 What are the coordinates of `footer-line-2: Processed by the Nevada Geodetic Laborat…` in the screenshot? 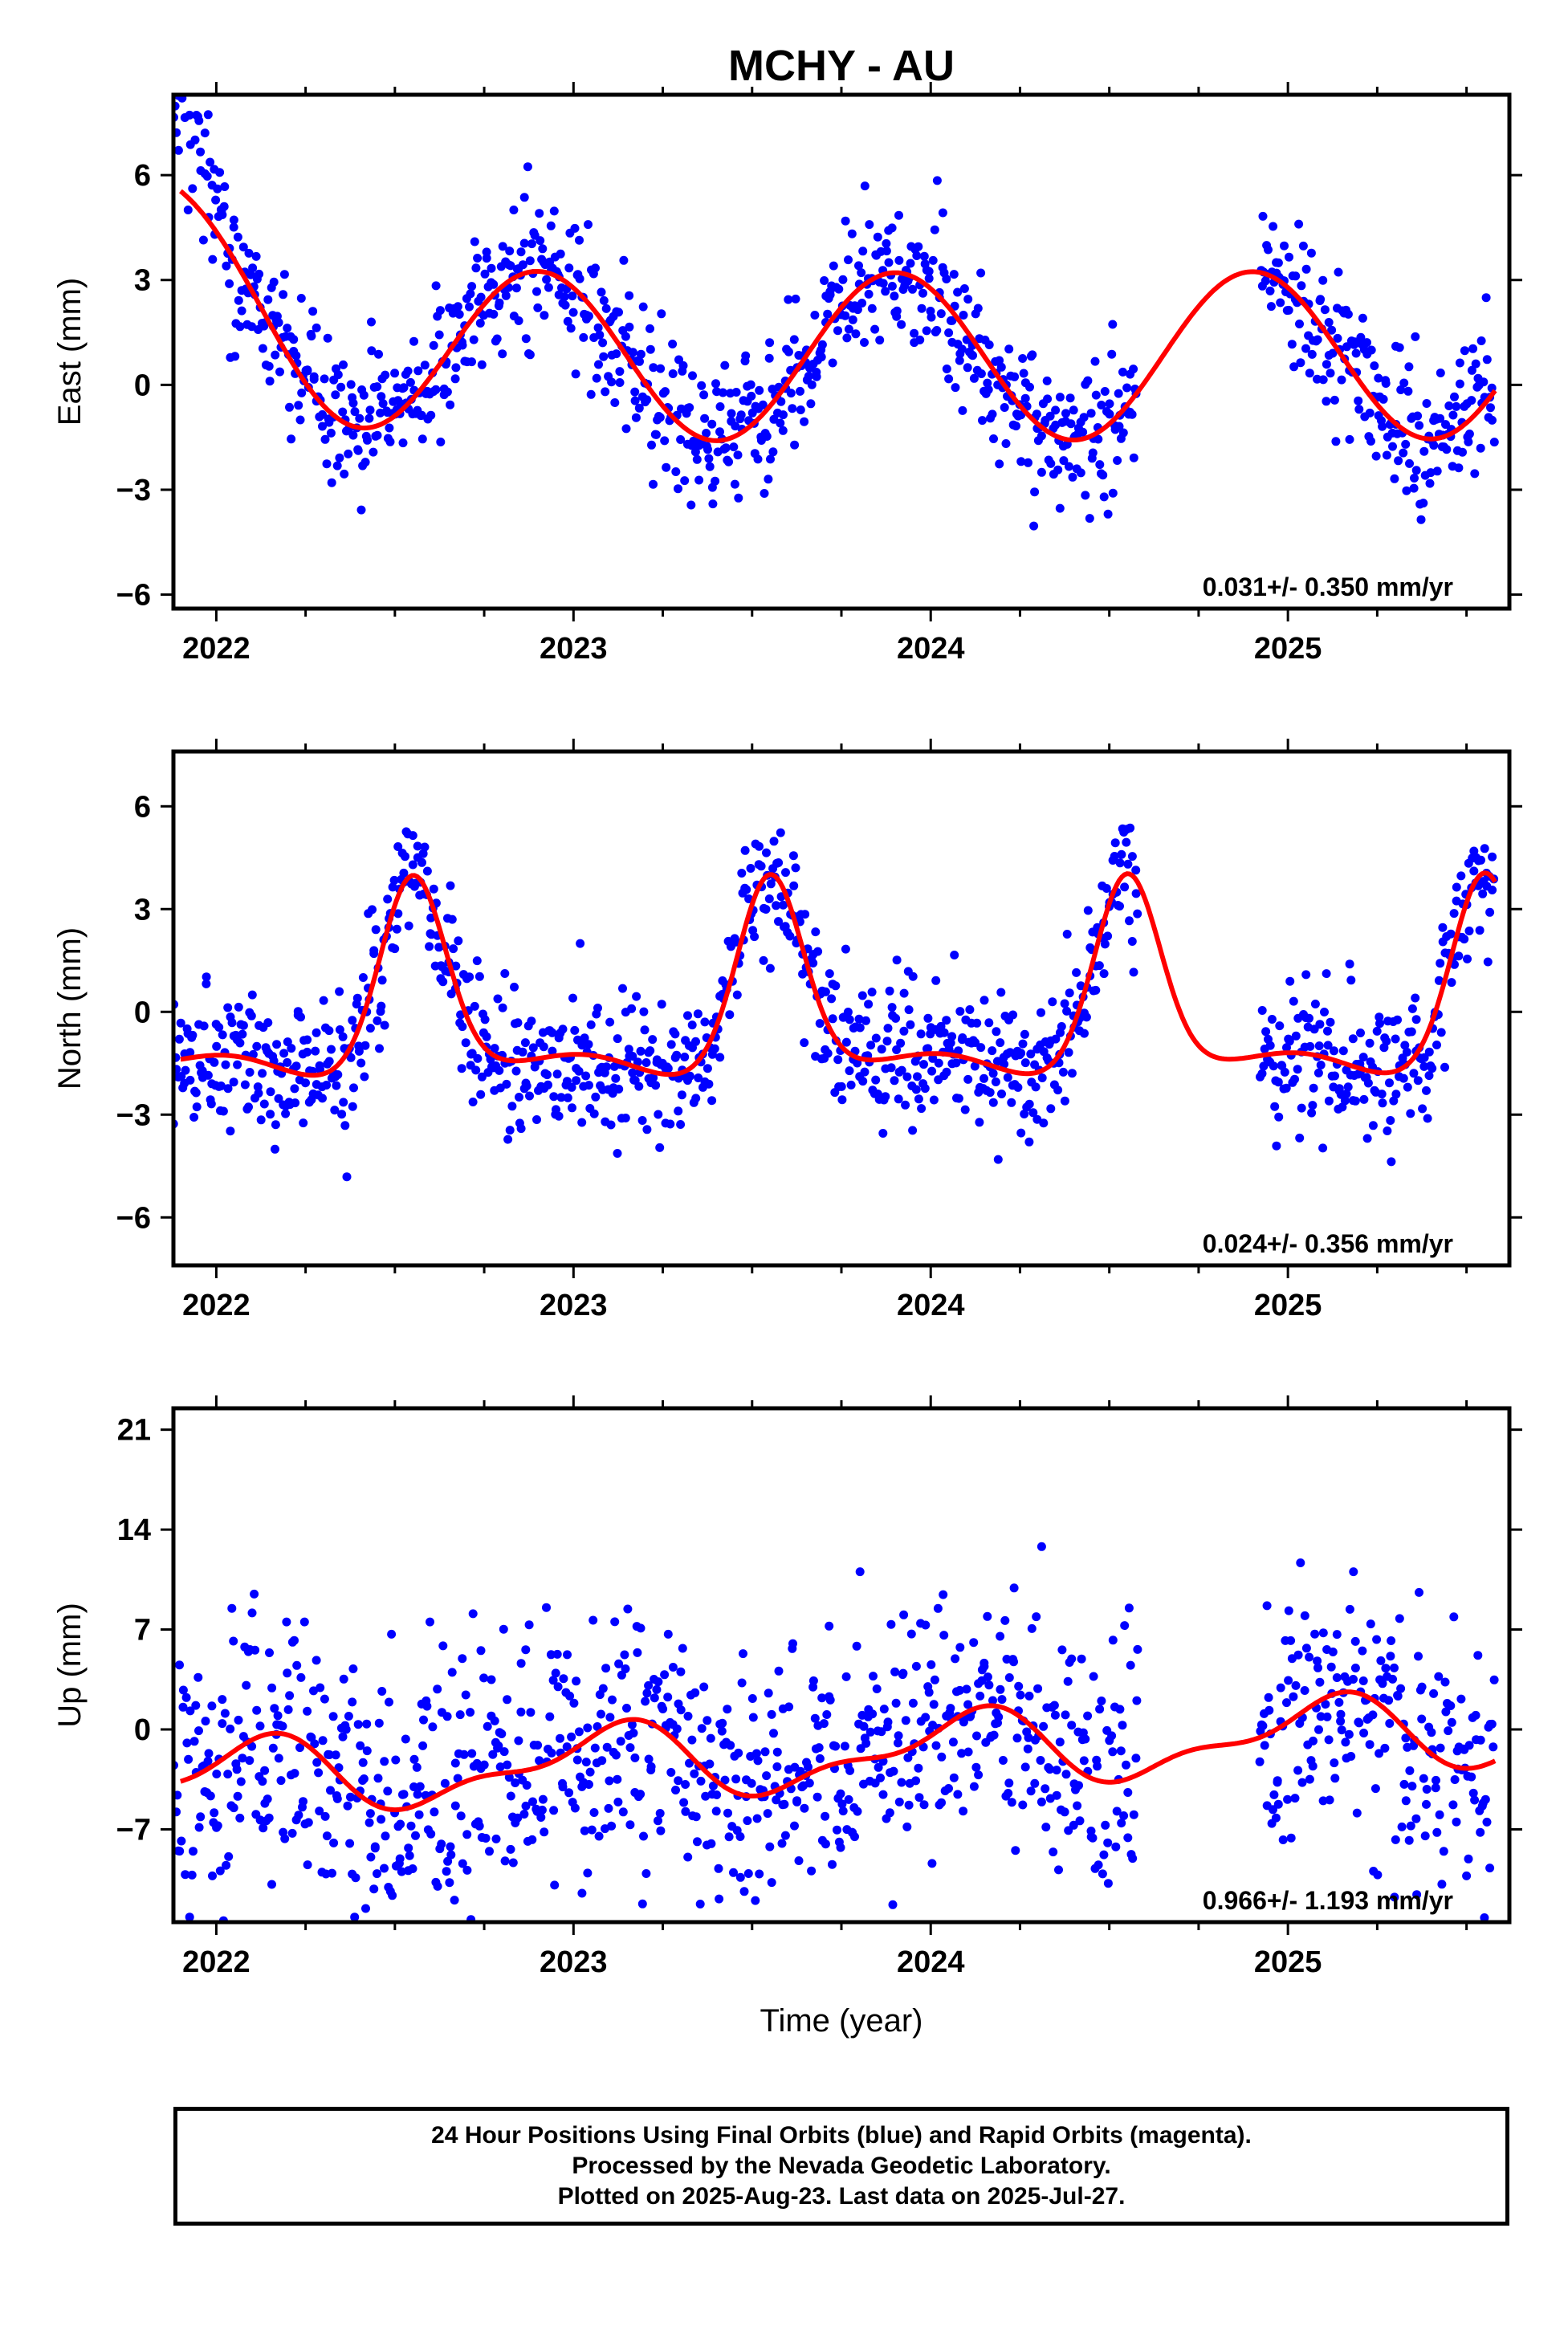 It's located at (841, 2166).